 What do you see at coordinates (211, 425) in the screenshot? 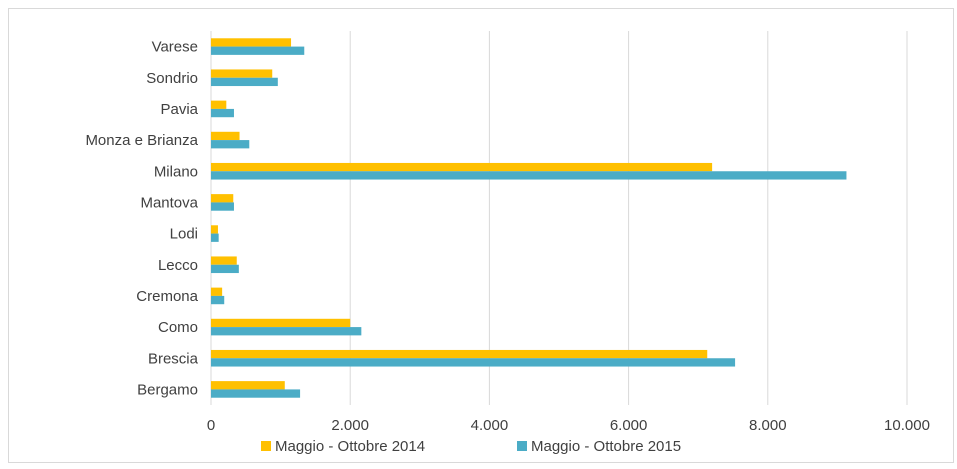
I see `x-tick-label: 0` at bounding box center [211, 425].